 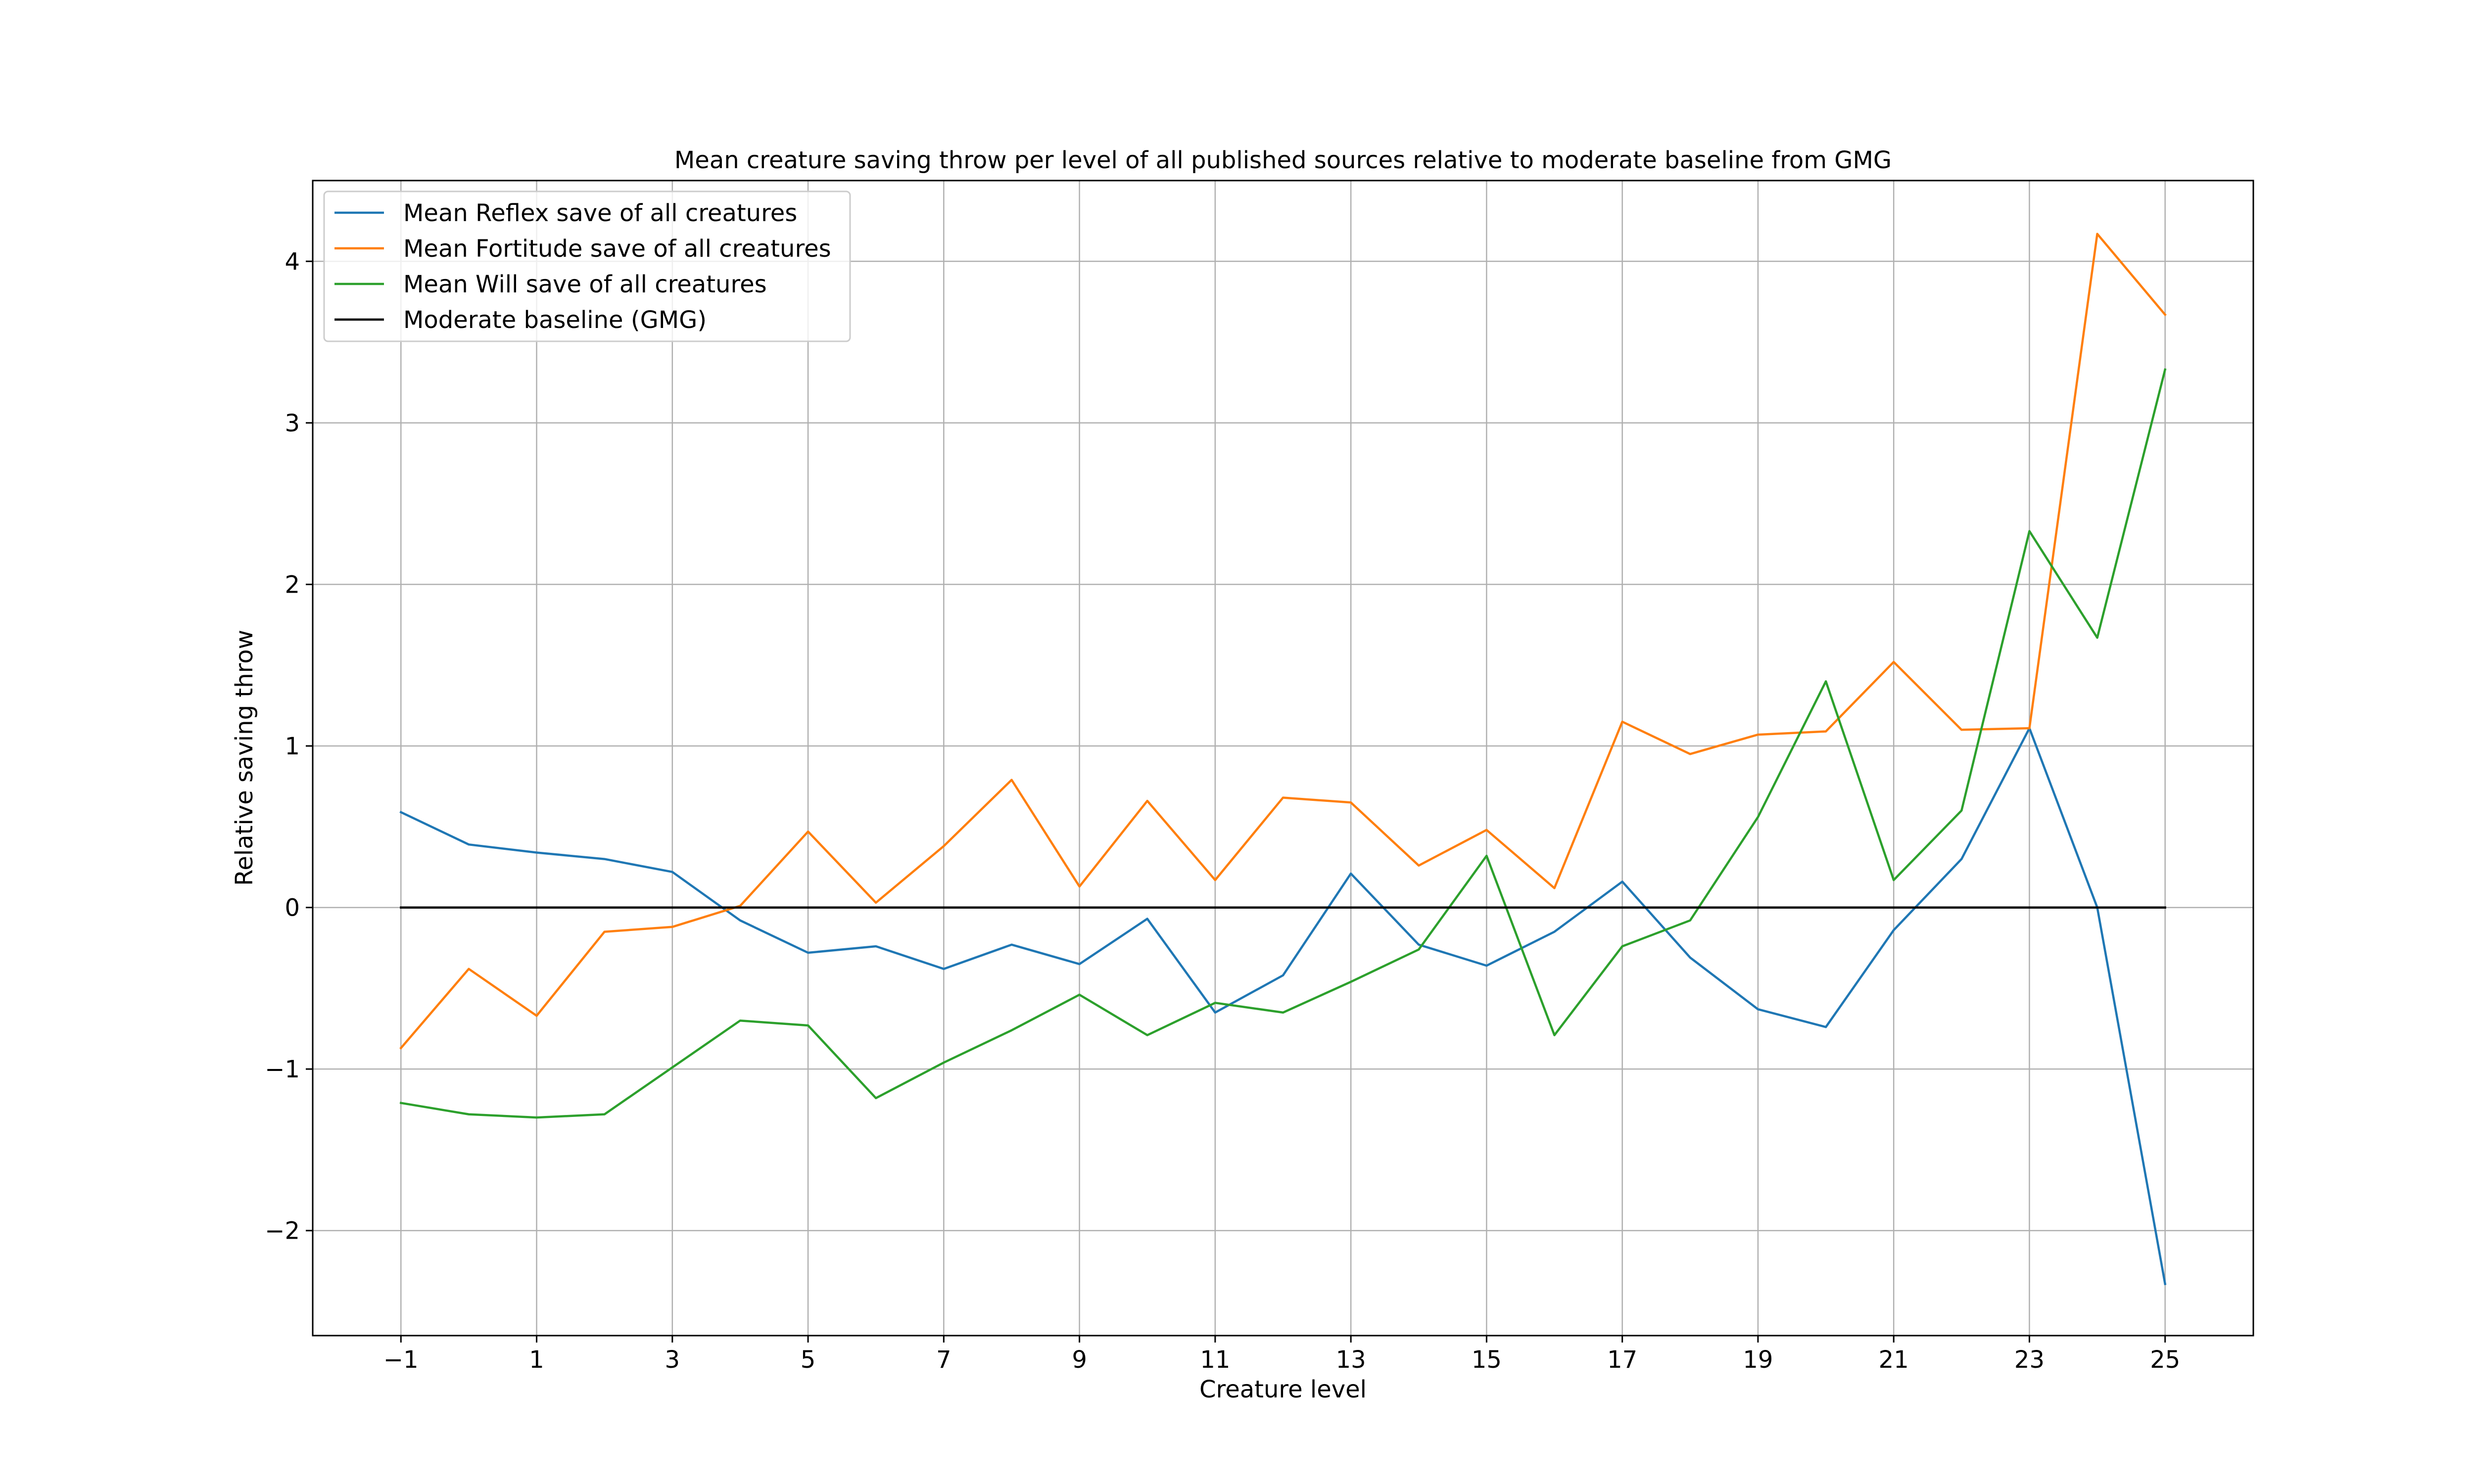 I want to click on legend-label: Moderate baseline (GMG), so click(x=555, y=320).